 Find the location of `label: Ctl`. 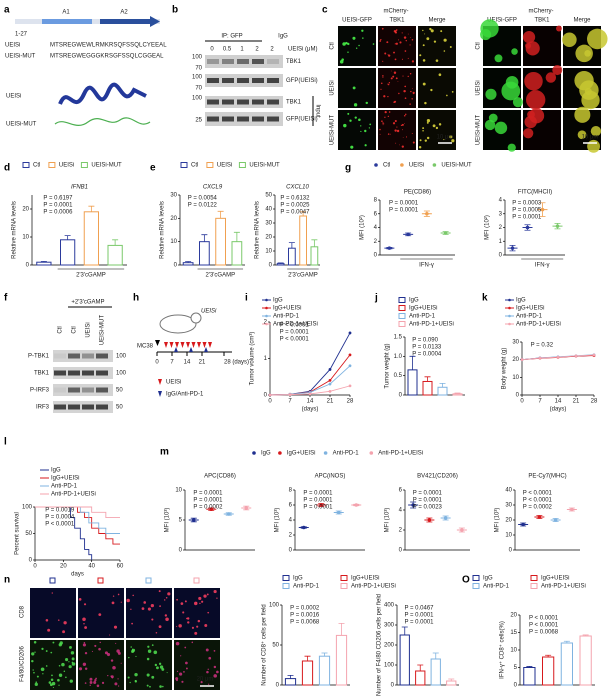

label: Ctl is located at coordinates (333, 45).